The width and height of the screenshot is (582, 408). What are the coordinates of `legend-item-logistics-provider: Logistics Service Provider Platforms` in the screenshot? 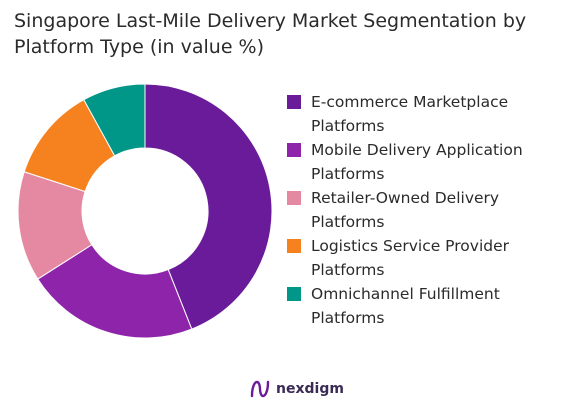 It's located at (432, 258).